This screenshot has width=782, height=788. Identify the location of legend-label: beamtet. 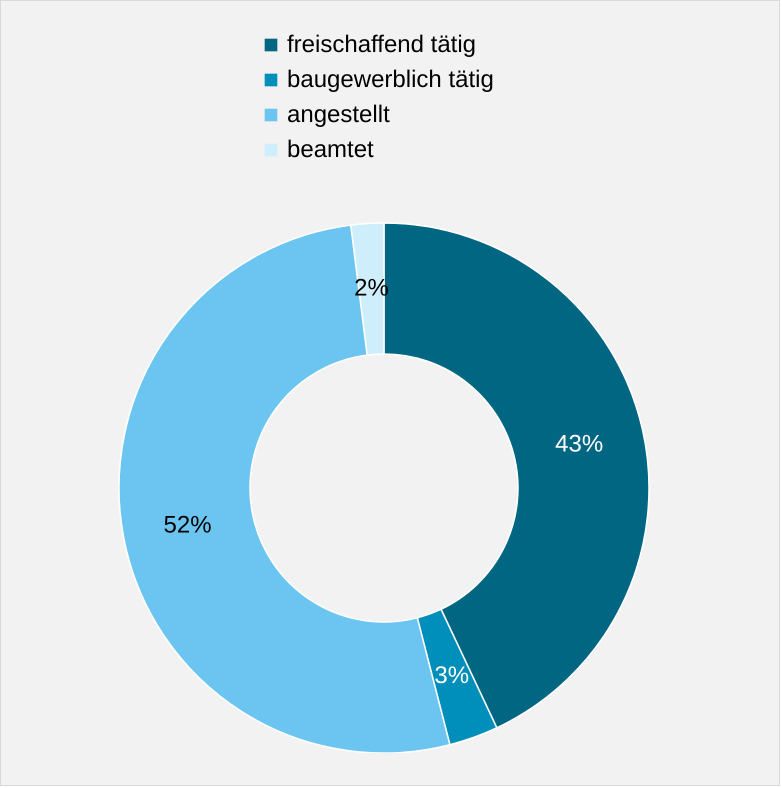
(330, 149).